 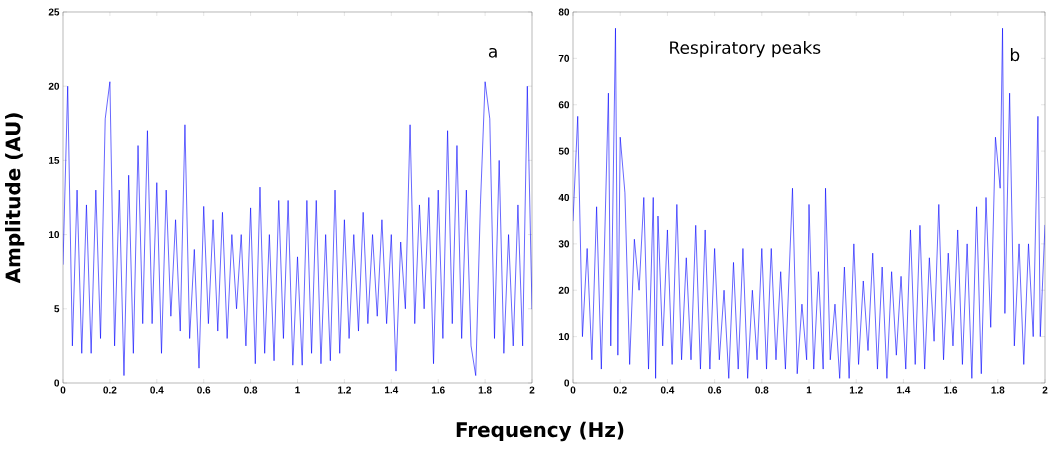 I want to click on y-tick-label: 60, so click(x=564, y=105).